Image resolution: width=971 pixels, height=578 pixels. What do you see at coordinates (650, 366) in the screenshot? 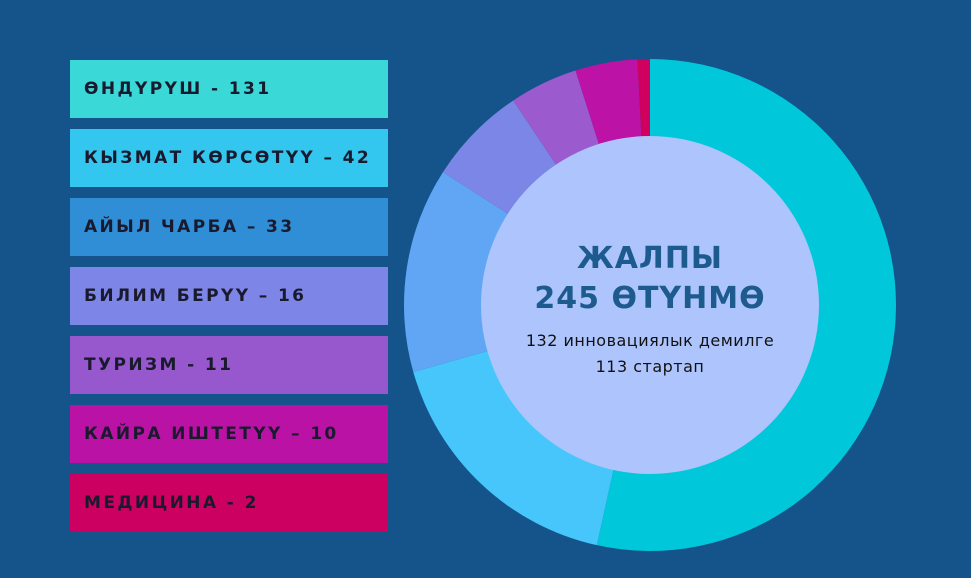
I see `center-subtitle-line2: 113 стартап` at bounding box center [650, 366].